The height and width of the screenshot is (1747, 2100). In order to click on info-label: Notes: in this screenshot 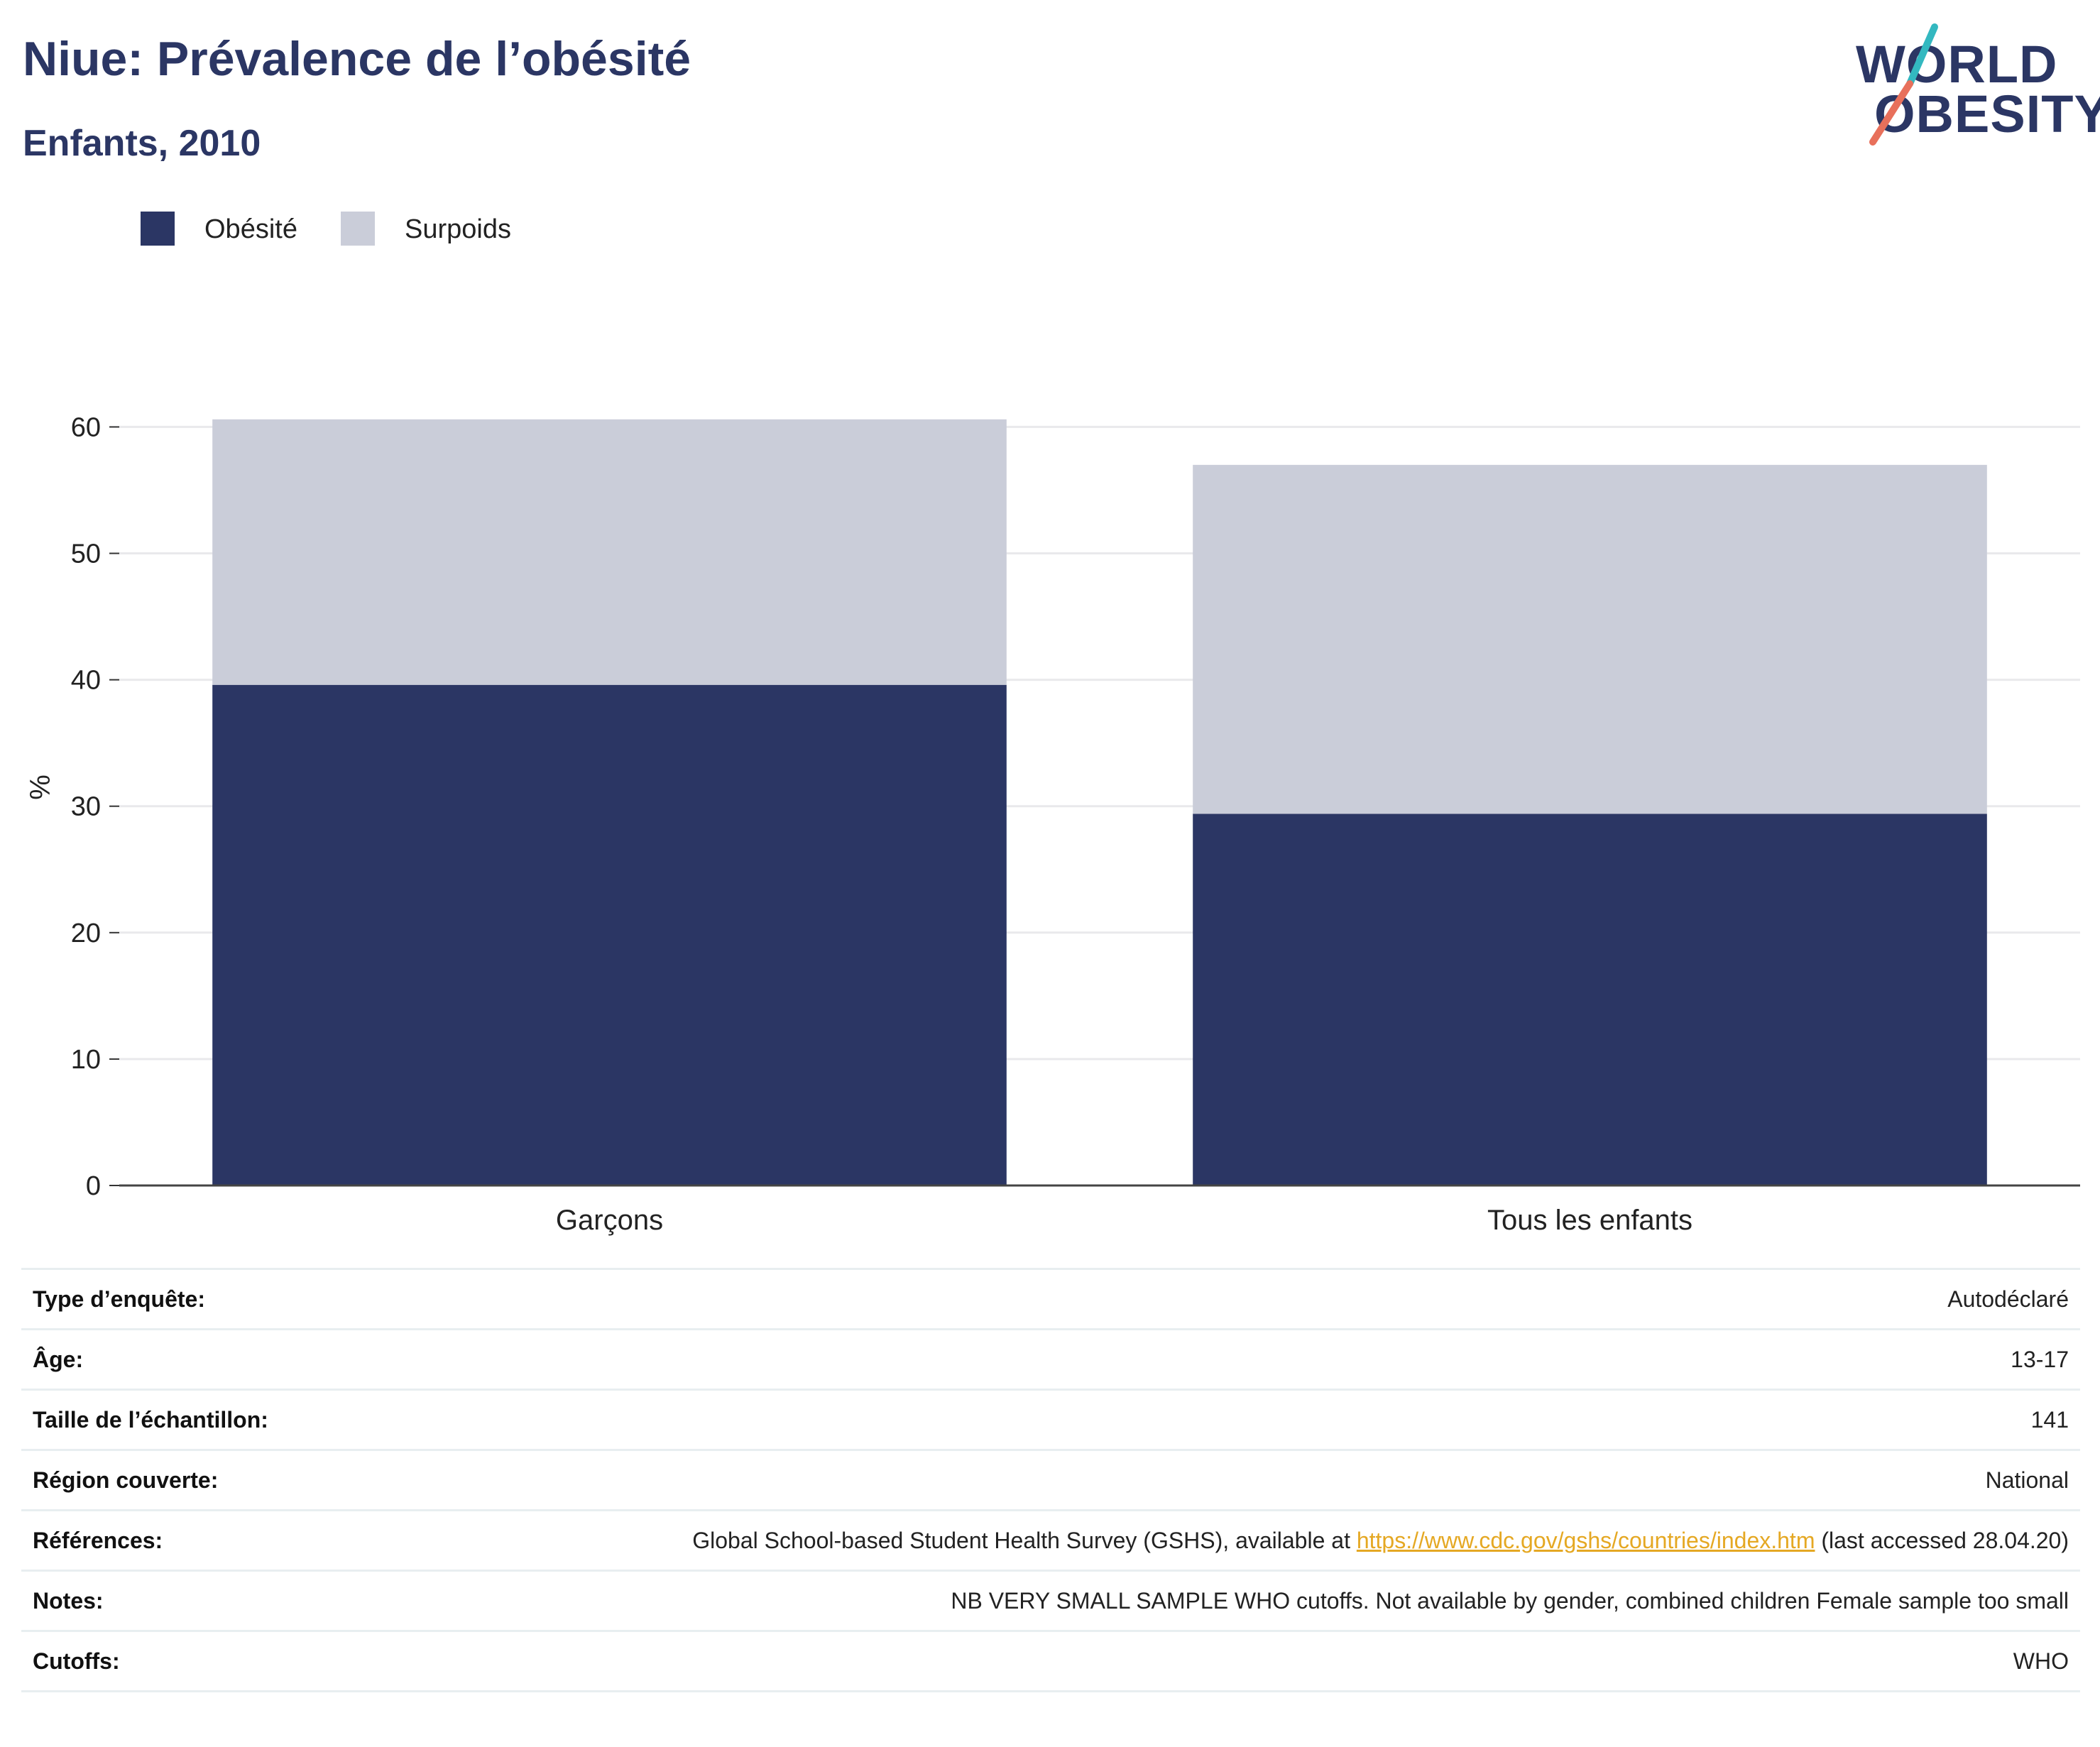, I will do `click(68, 1601)`.